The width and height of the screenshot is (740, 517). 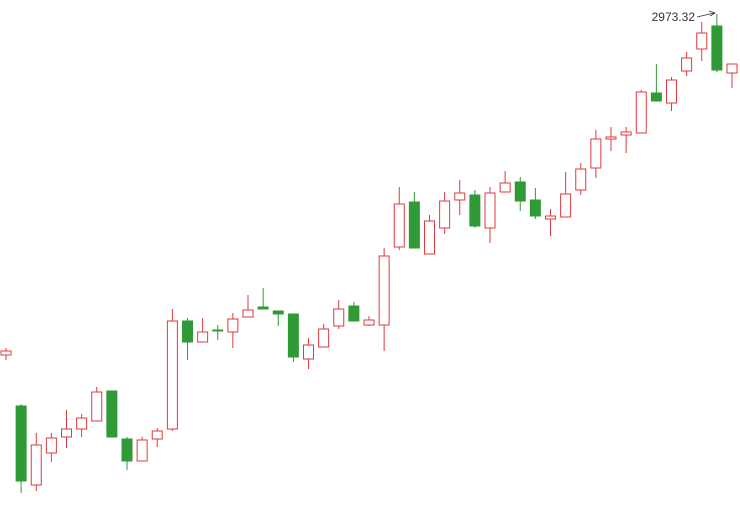 What do you see at coordinates (674, 17) in the screenshot?
I see `high-annotation: 2973.32` at bounding box center [674, 17].